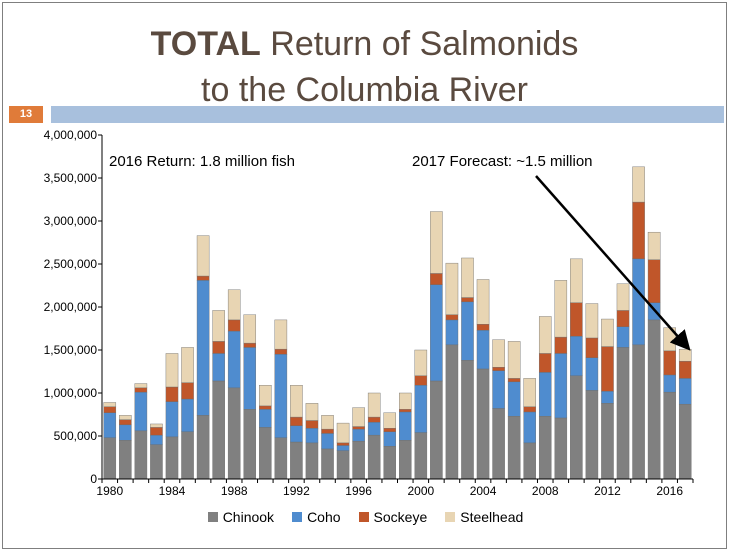 This screenshot has width=731, height=553. I want to click on bar-steelhead-2006, so click(514, 360).